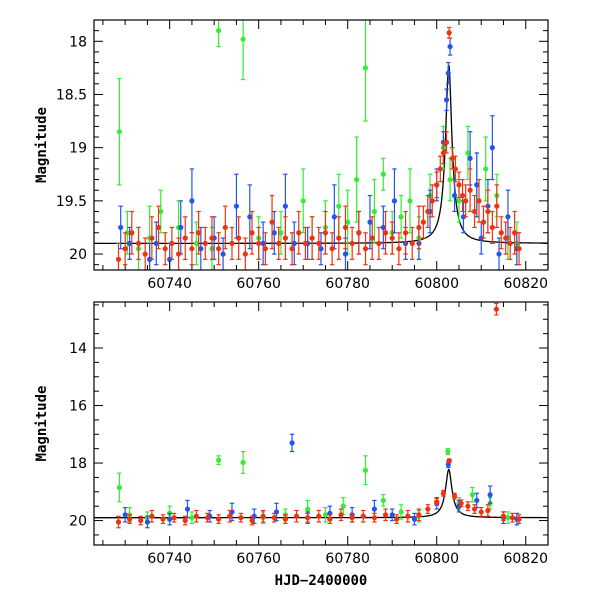 The width and height of the screenshot is (600, 600). I want to click on x-tick-label: 60780, so click(347, 284).